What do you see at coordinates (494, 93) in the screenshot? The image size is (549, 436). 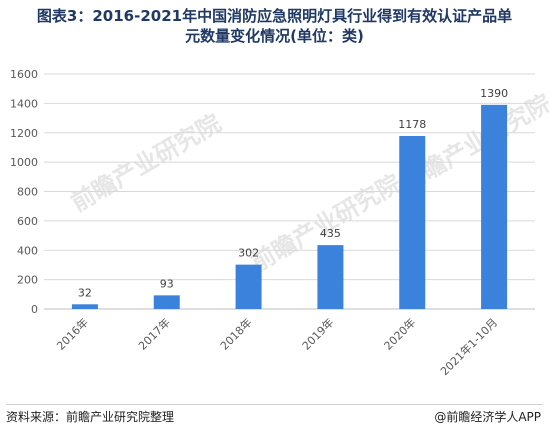 I see `data-label: 1390` at bounding box center [494, 93].